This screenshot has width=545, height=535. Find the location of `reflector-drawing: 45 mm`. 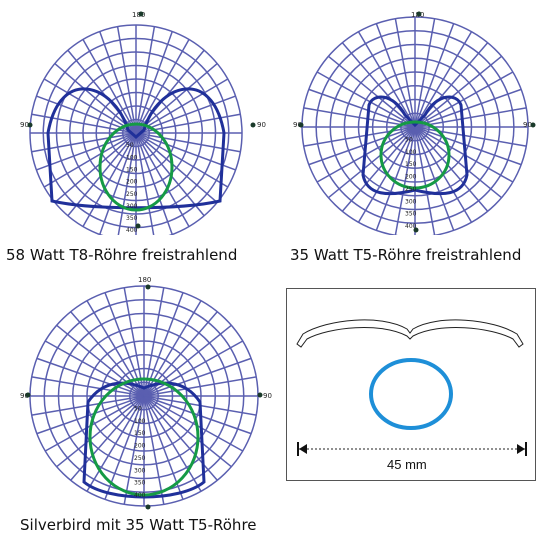

reflector-drawing: 45 mm is located at coordinates (411, 395).